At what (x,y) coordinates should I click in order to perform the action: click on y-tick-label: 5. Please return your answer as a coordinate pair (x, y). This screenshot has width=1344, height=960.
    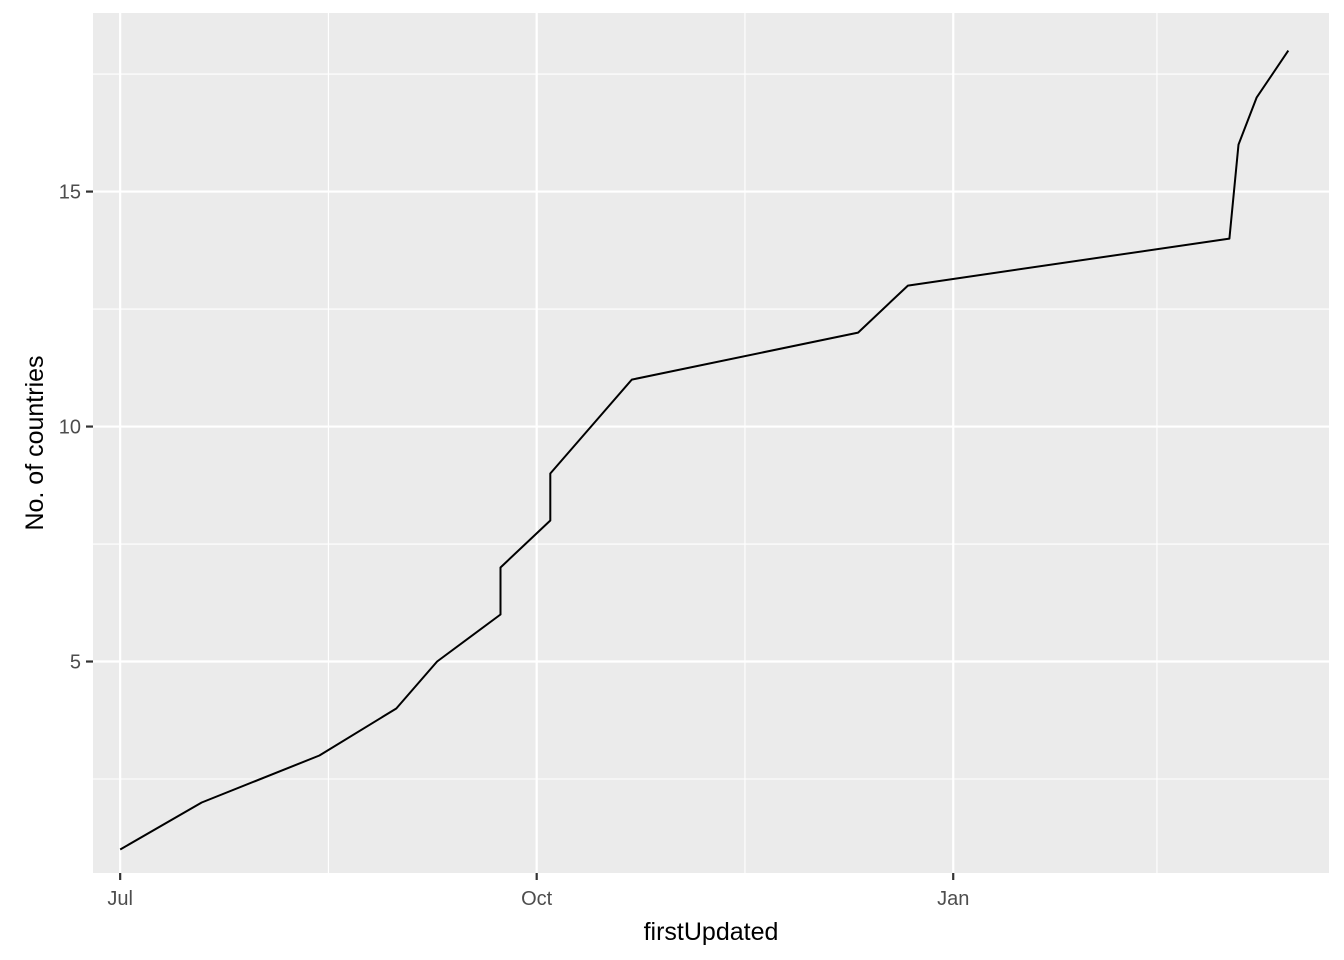
    Looking at the image, I should click on (75, 663).